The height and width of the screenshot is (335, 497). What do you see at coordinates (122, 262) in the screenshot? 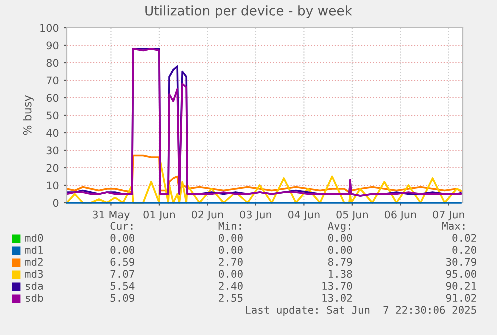
I see `text: 6.59` at bounding box center [122, 262].